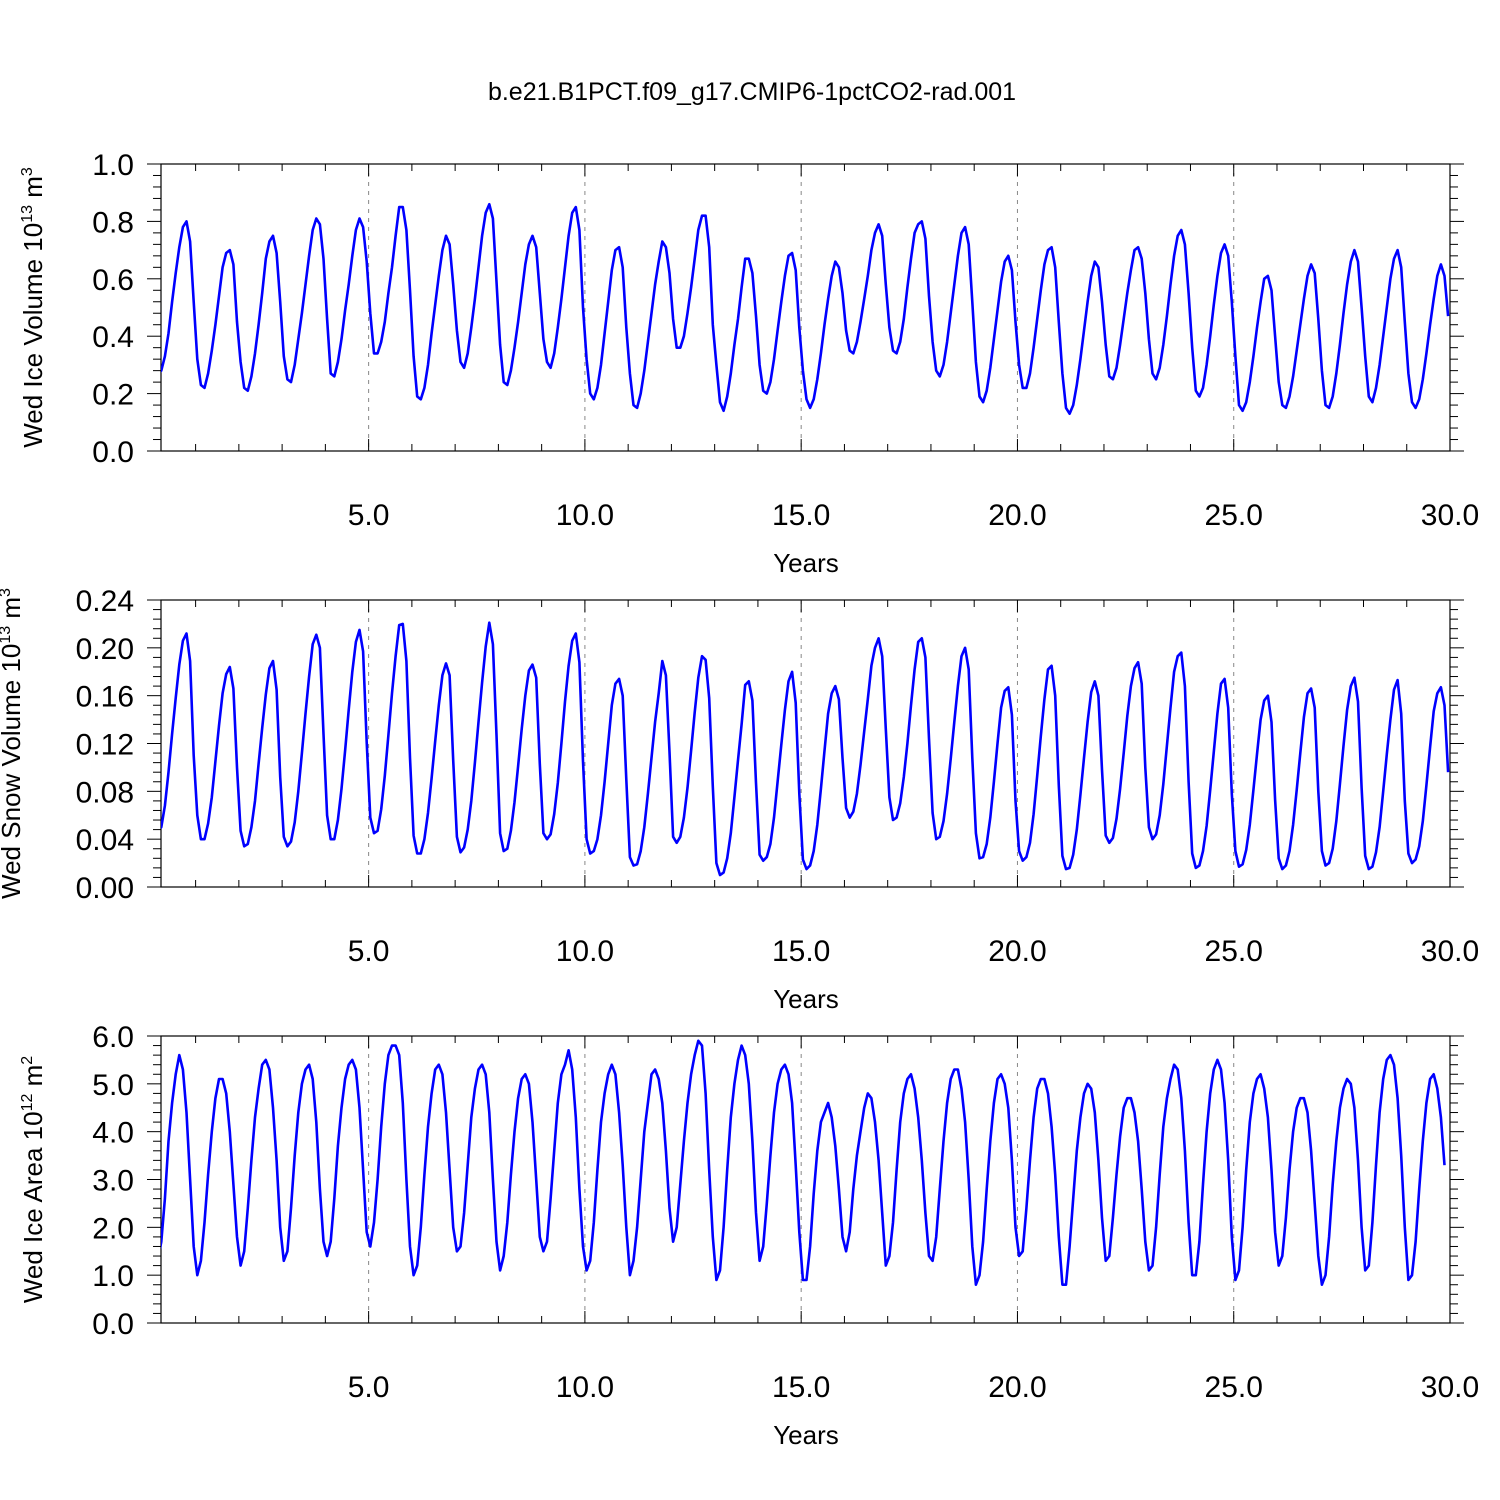 This screenshot has height=1500, width=1500. Describe the element at coordinates (113, 1133) in the screenshot. I see `y-tick-label: 4.0` at that location.